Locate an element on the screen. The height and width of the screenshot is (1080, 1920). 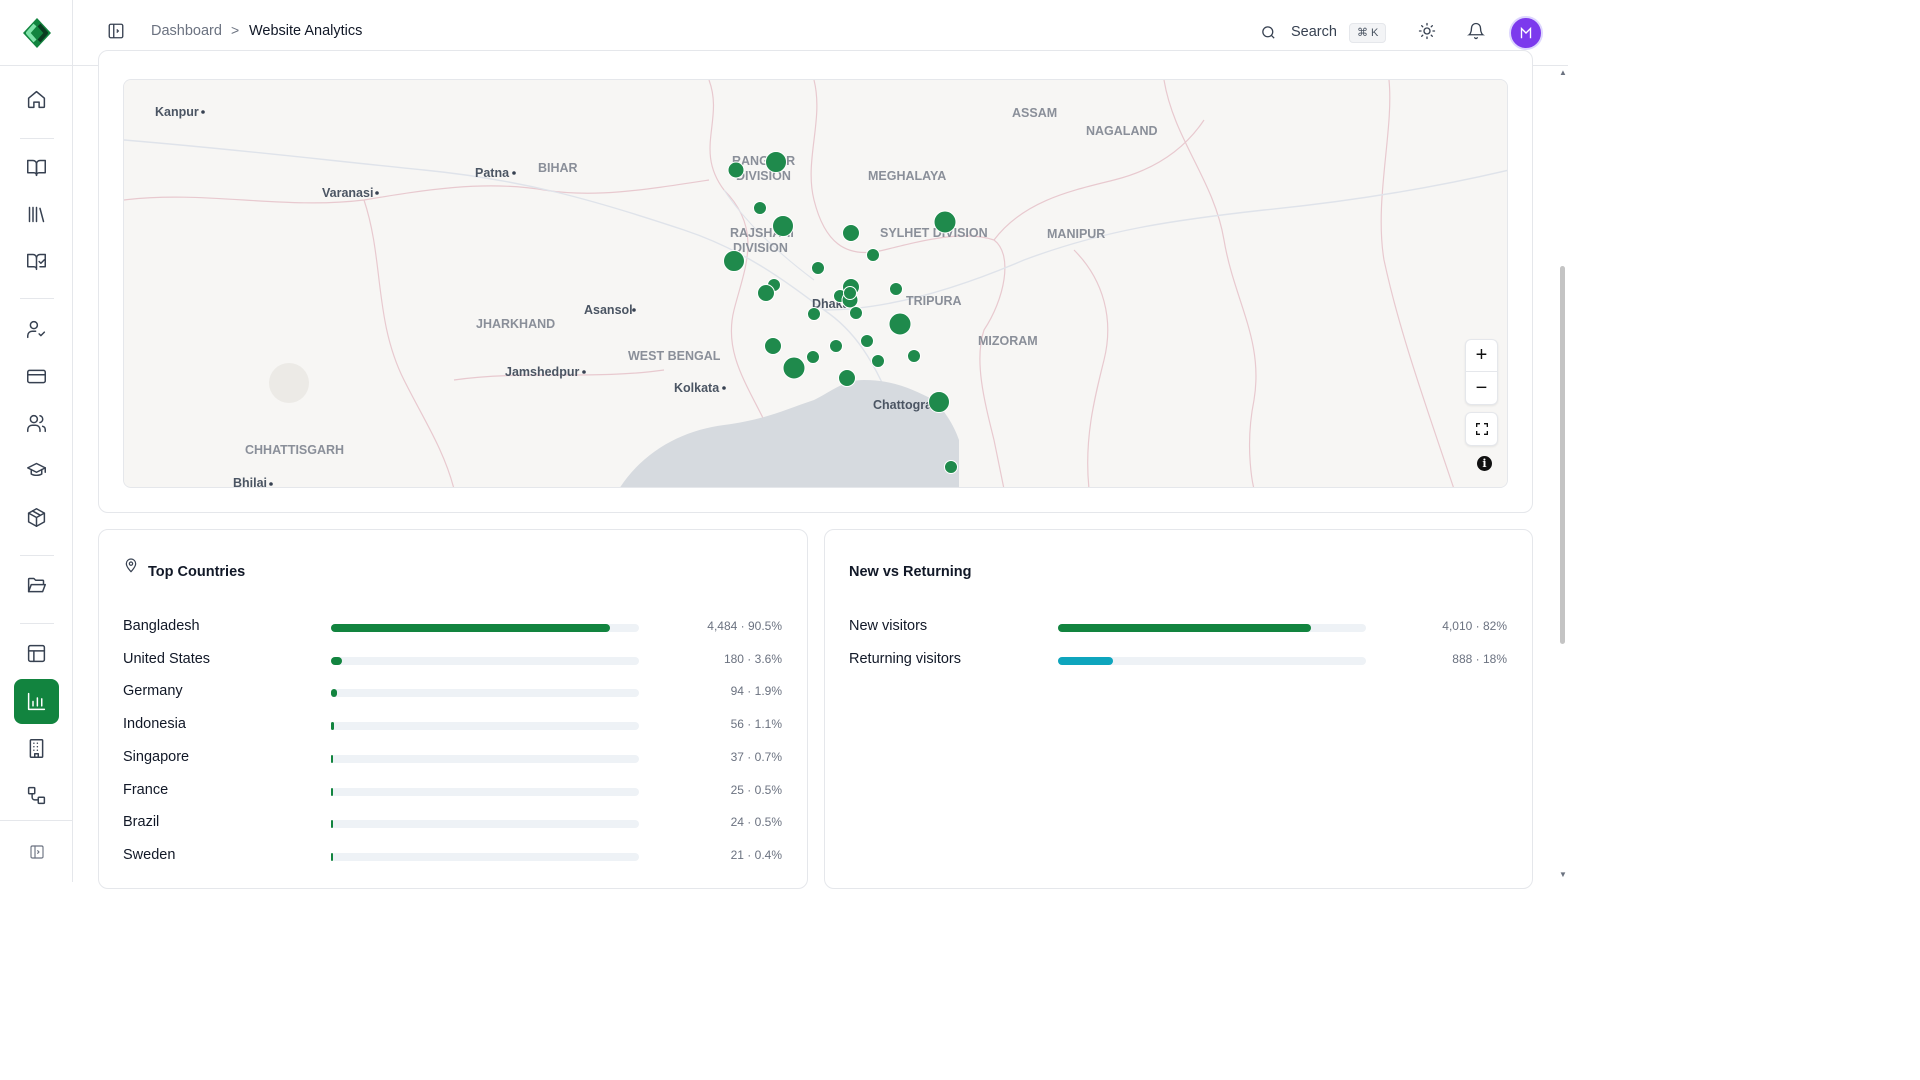
page-scrollbar: ▲ ▼ is located at coordinates (1563, 474).